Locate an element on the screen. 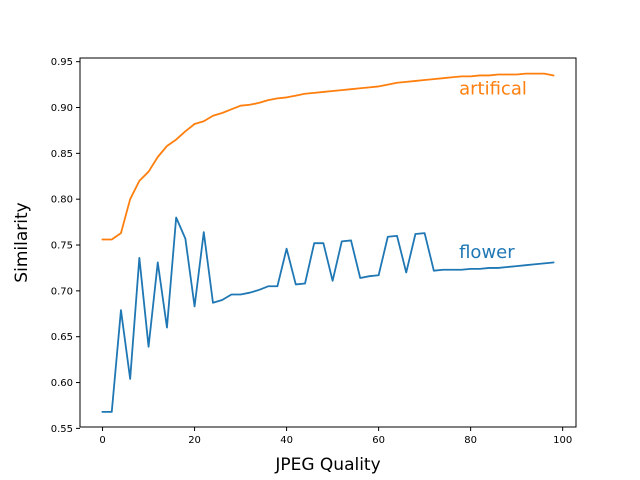  y-tick-label: 0.95 is located at coordinates (62, 62).